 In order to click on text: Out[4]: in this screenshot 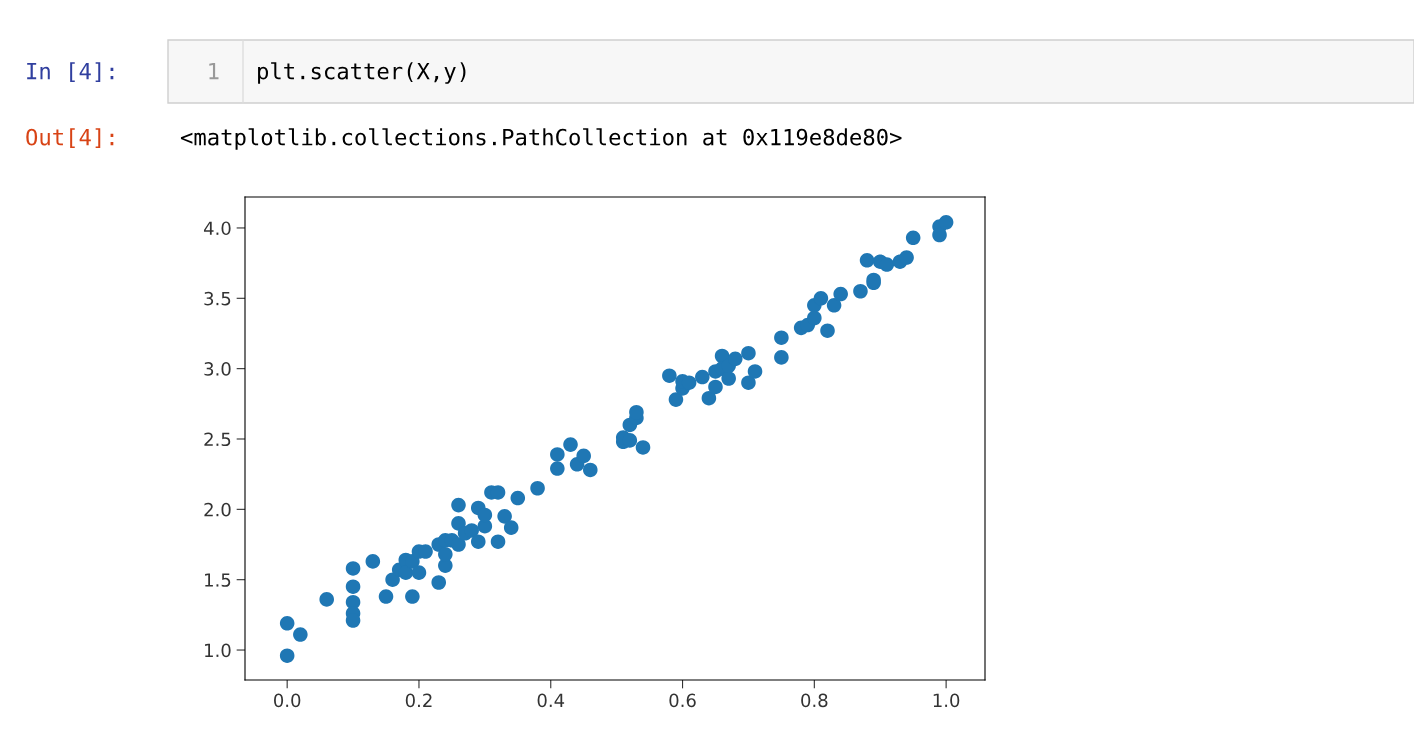, I will do `click(70, 138)`.